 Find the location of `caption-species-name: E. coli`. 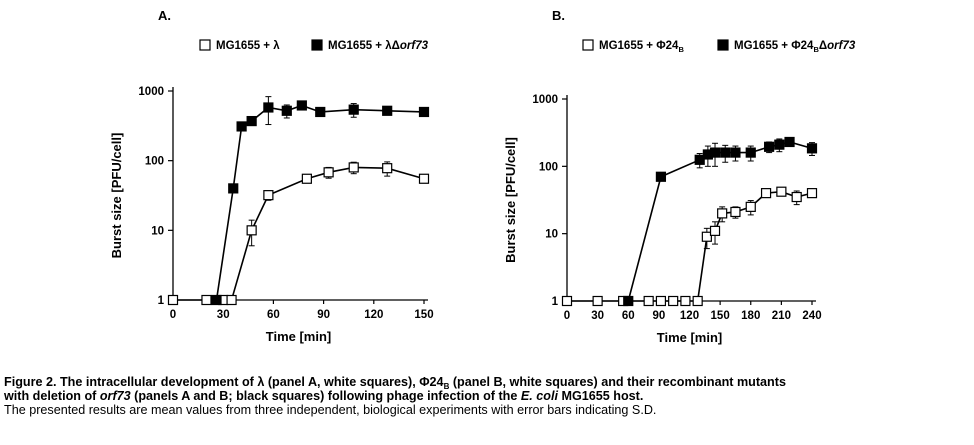

caption-species-name: E. coli is located at coordinates (539, 396).